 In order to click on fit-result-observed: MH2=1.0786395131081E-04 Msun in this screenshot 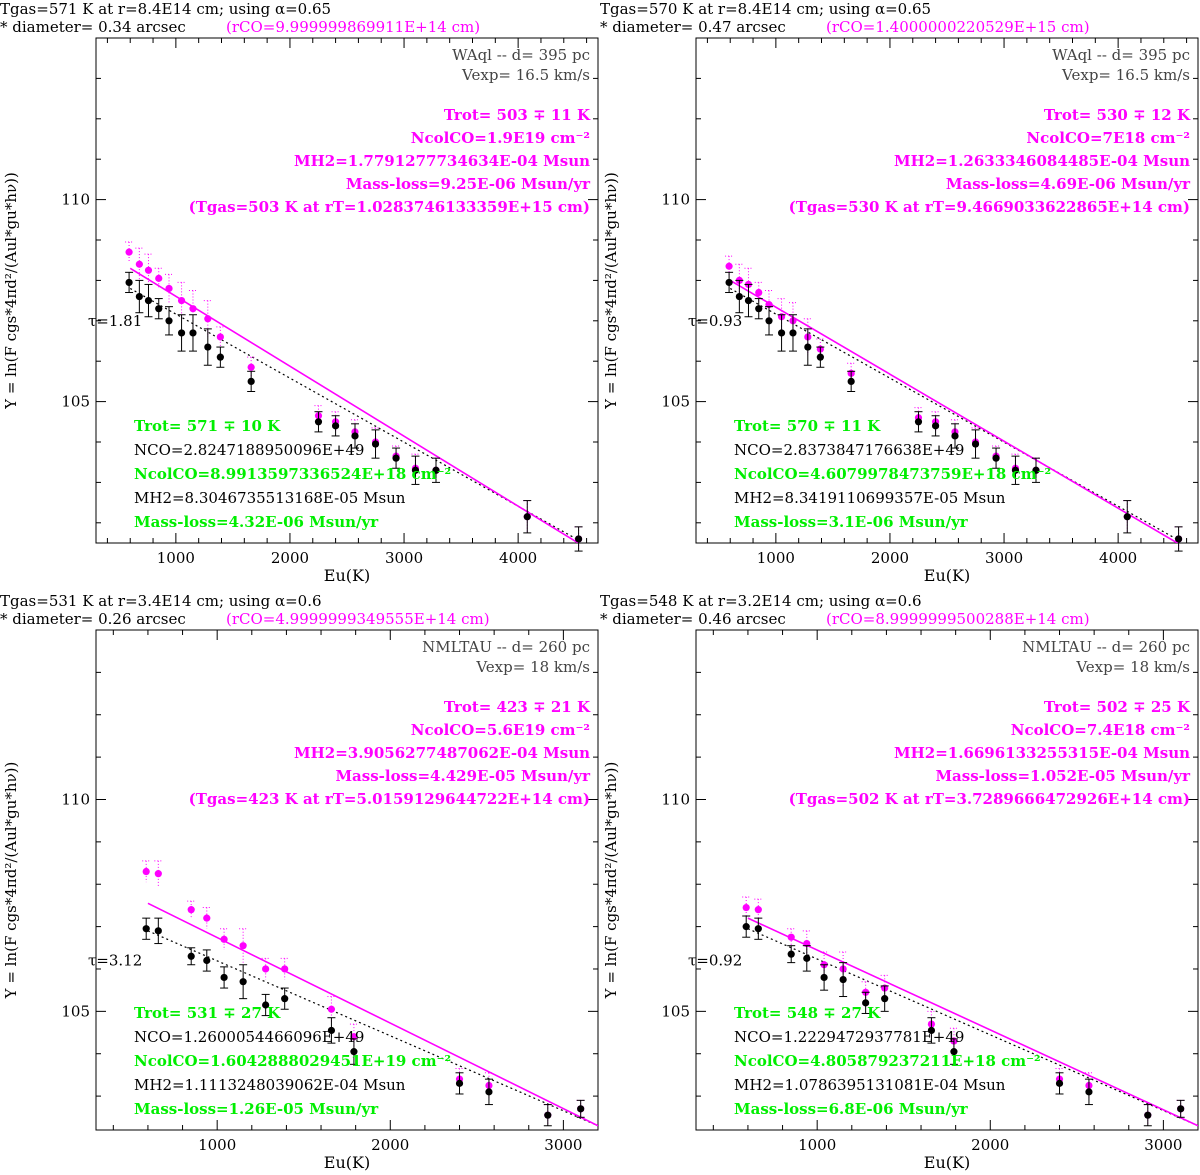, I will do `click(870, 1085)`.